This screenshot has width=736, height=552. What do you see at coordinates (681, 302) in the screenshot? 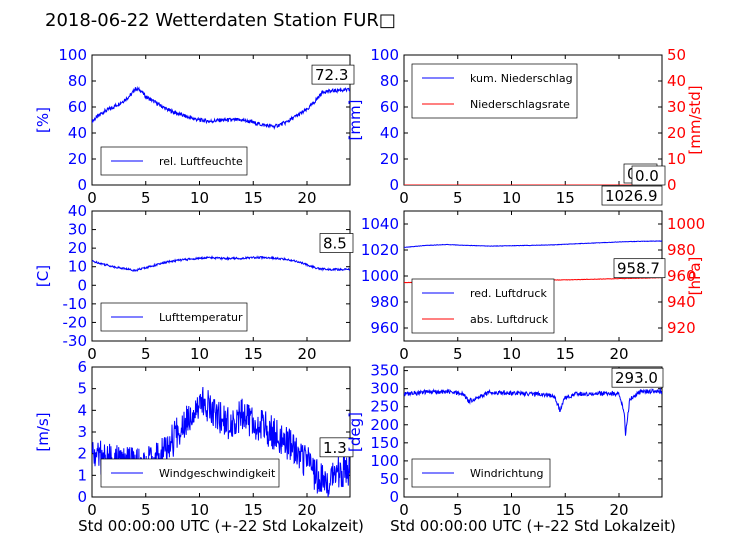
I see `pressure-y2-tick-label: 940` at bounding box center [681, 302].